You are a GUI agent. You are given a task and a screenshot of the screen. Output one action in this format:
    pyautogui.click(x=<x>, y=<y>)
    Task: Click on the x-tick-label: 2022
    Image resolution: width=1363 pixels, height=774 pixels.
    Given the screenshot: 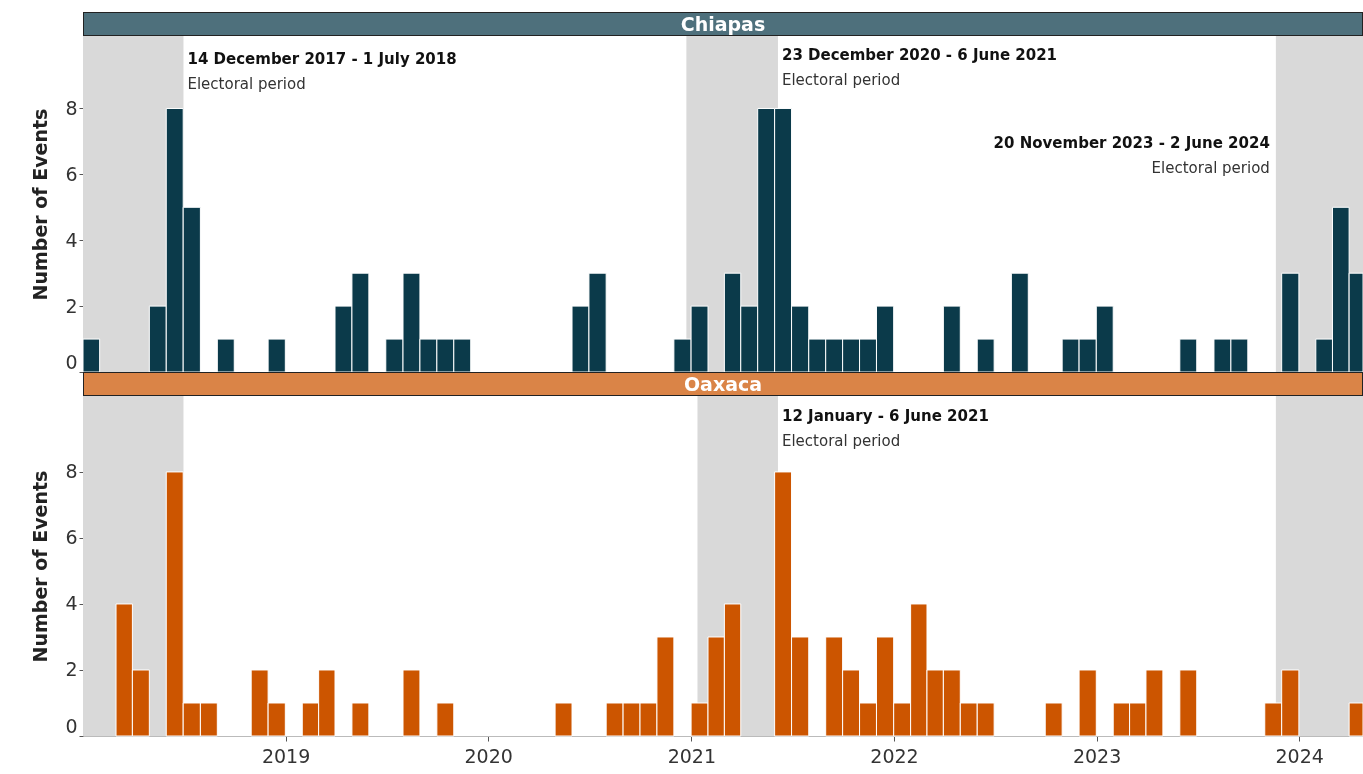 What is the action you would take?
    pyautogui.click(x=894, y=755)
    